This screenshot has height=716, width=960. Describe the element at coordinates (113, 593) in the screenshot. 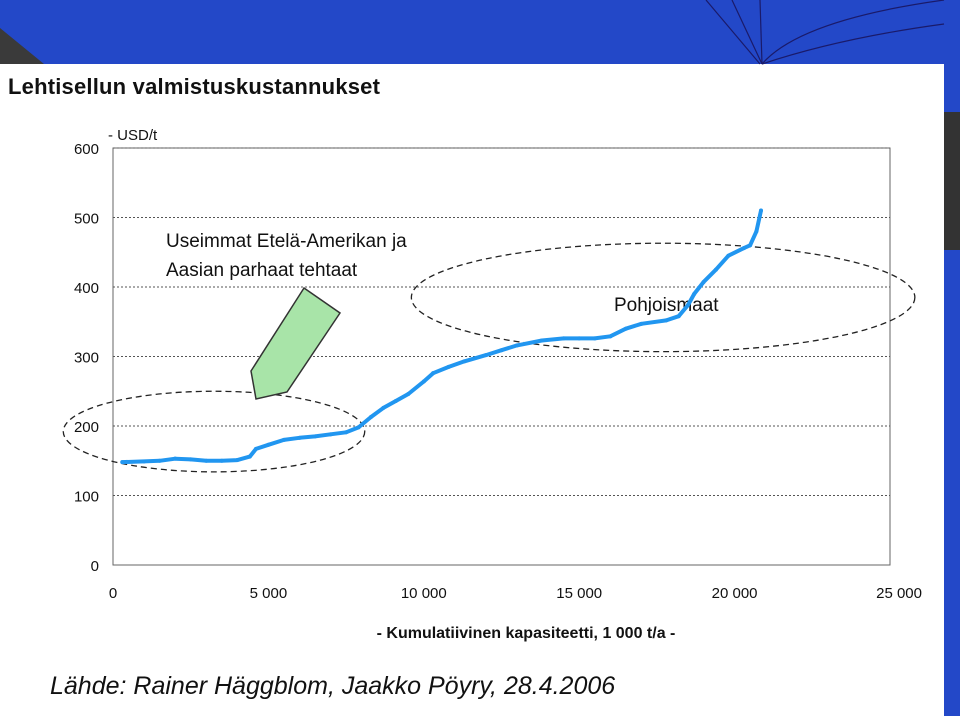

I see `x-tick-label: 0` at that location.